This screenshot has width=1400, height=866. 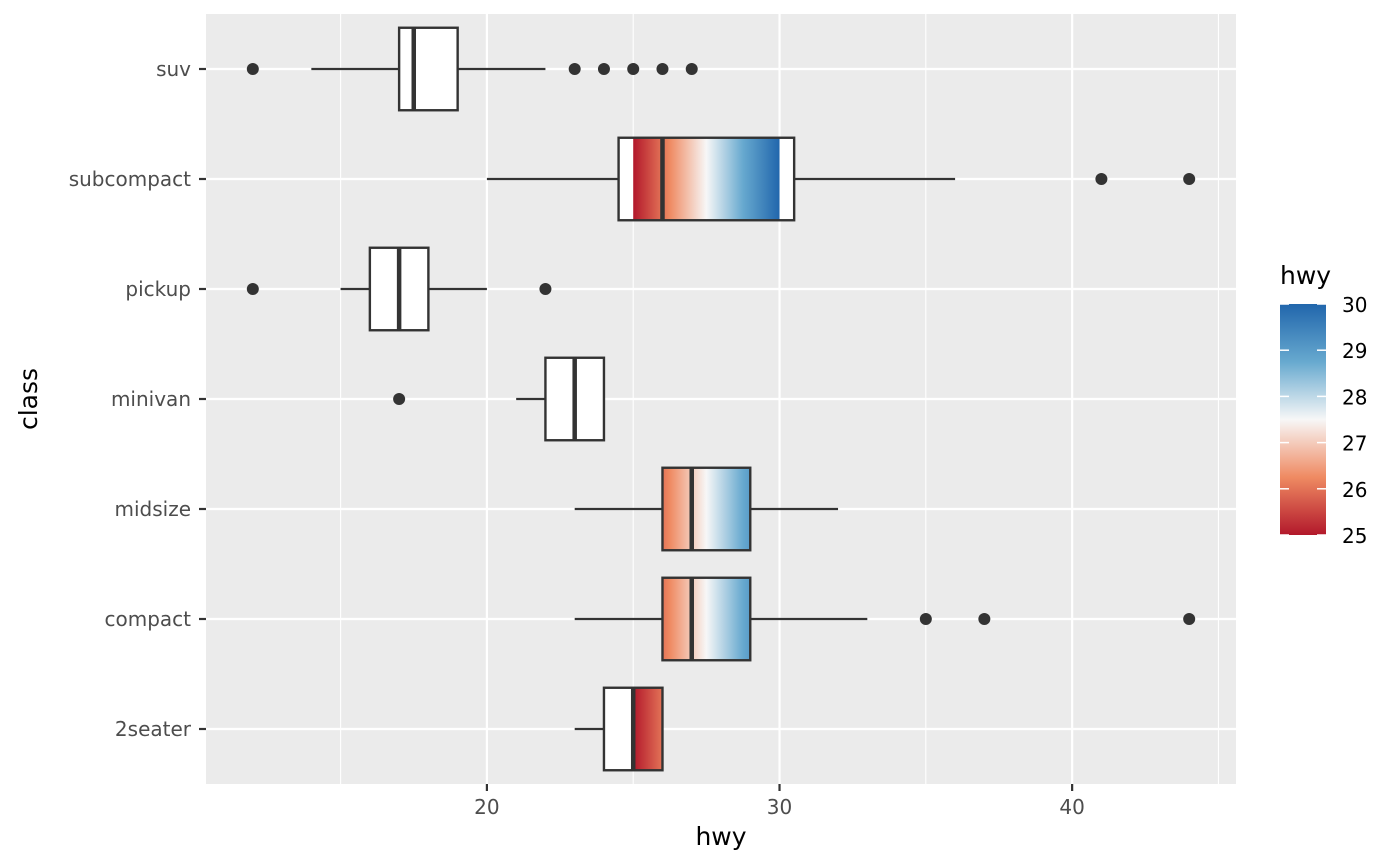 I want to click on box-2seater, so click(x=619, y=729).